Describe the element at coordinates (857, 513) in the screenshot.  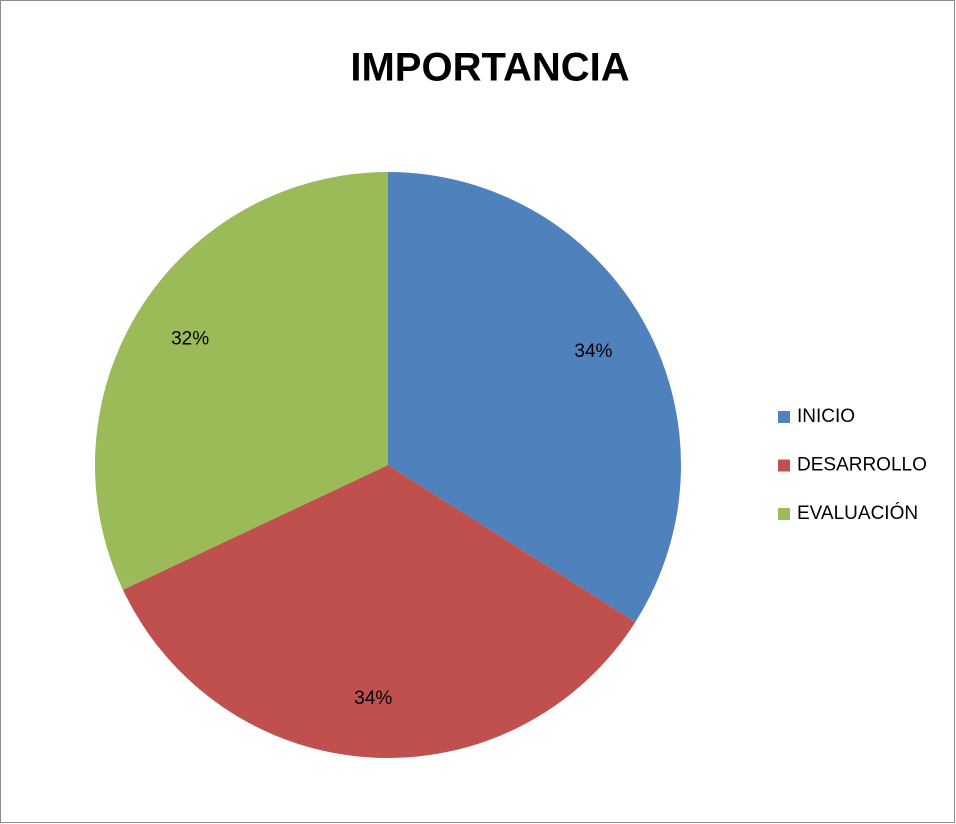
I see `legend-label: EVALUACIÓN` at that location.